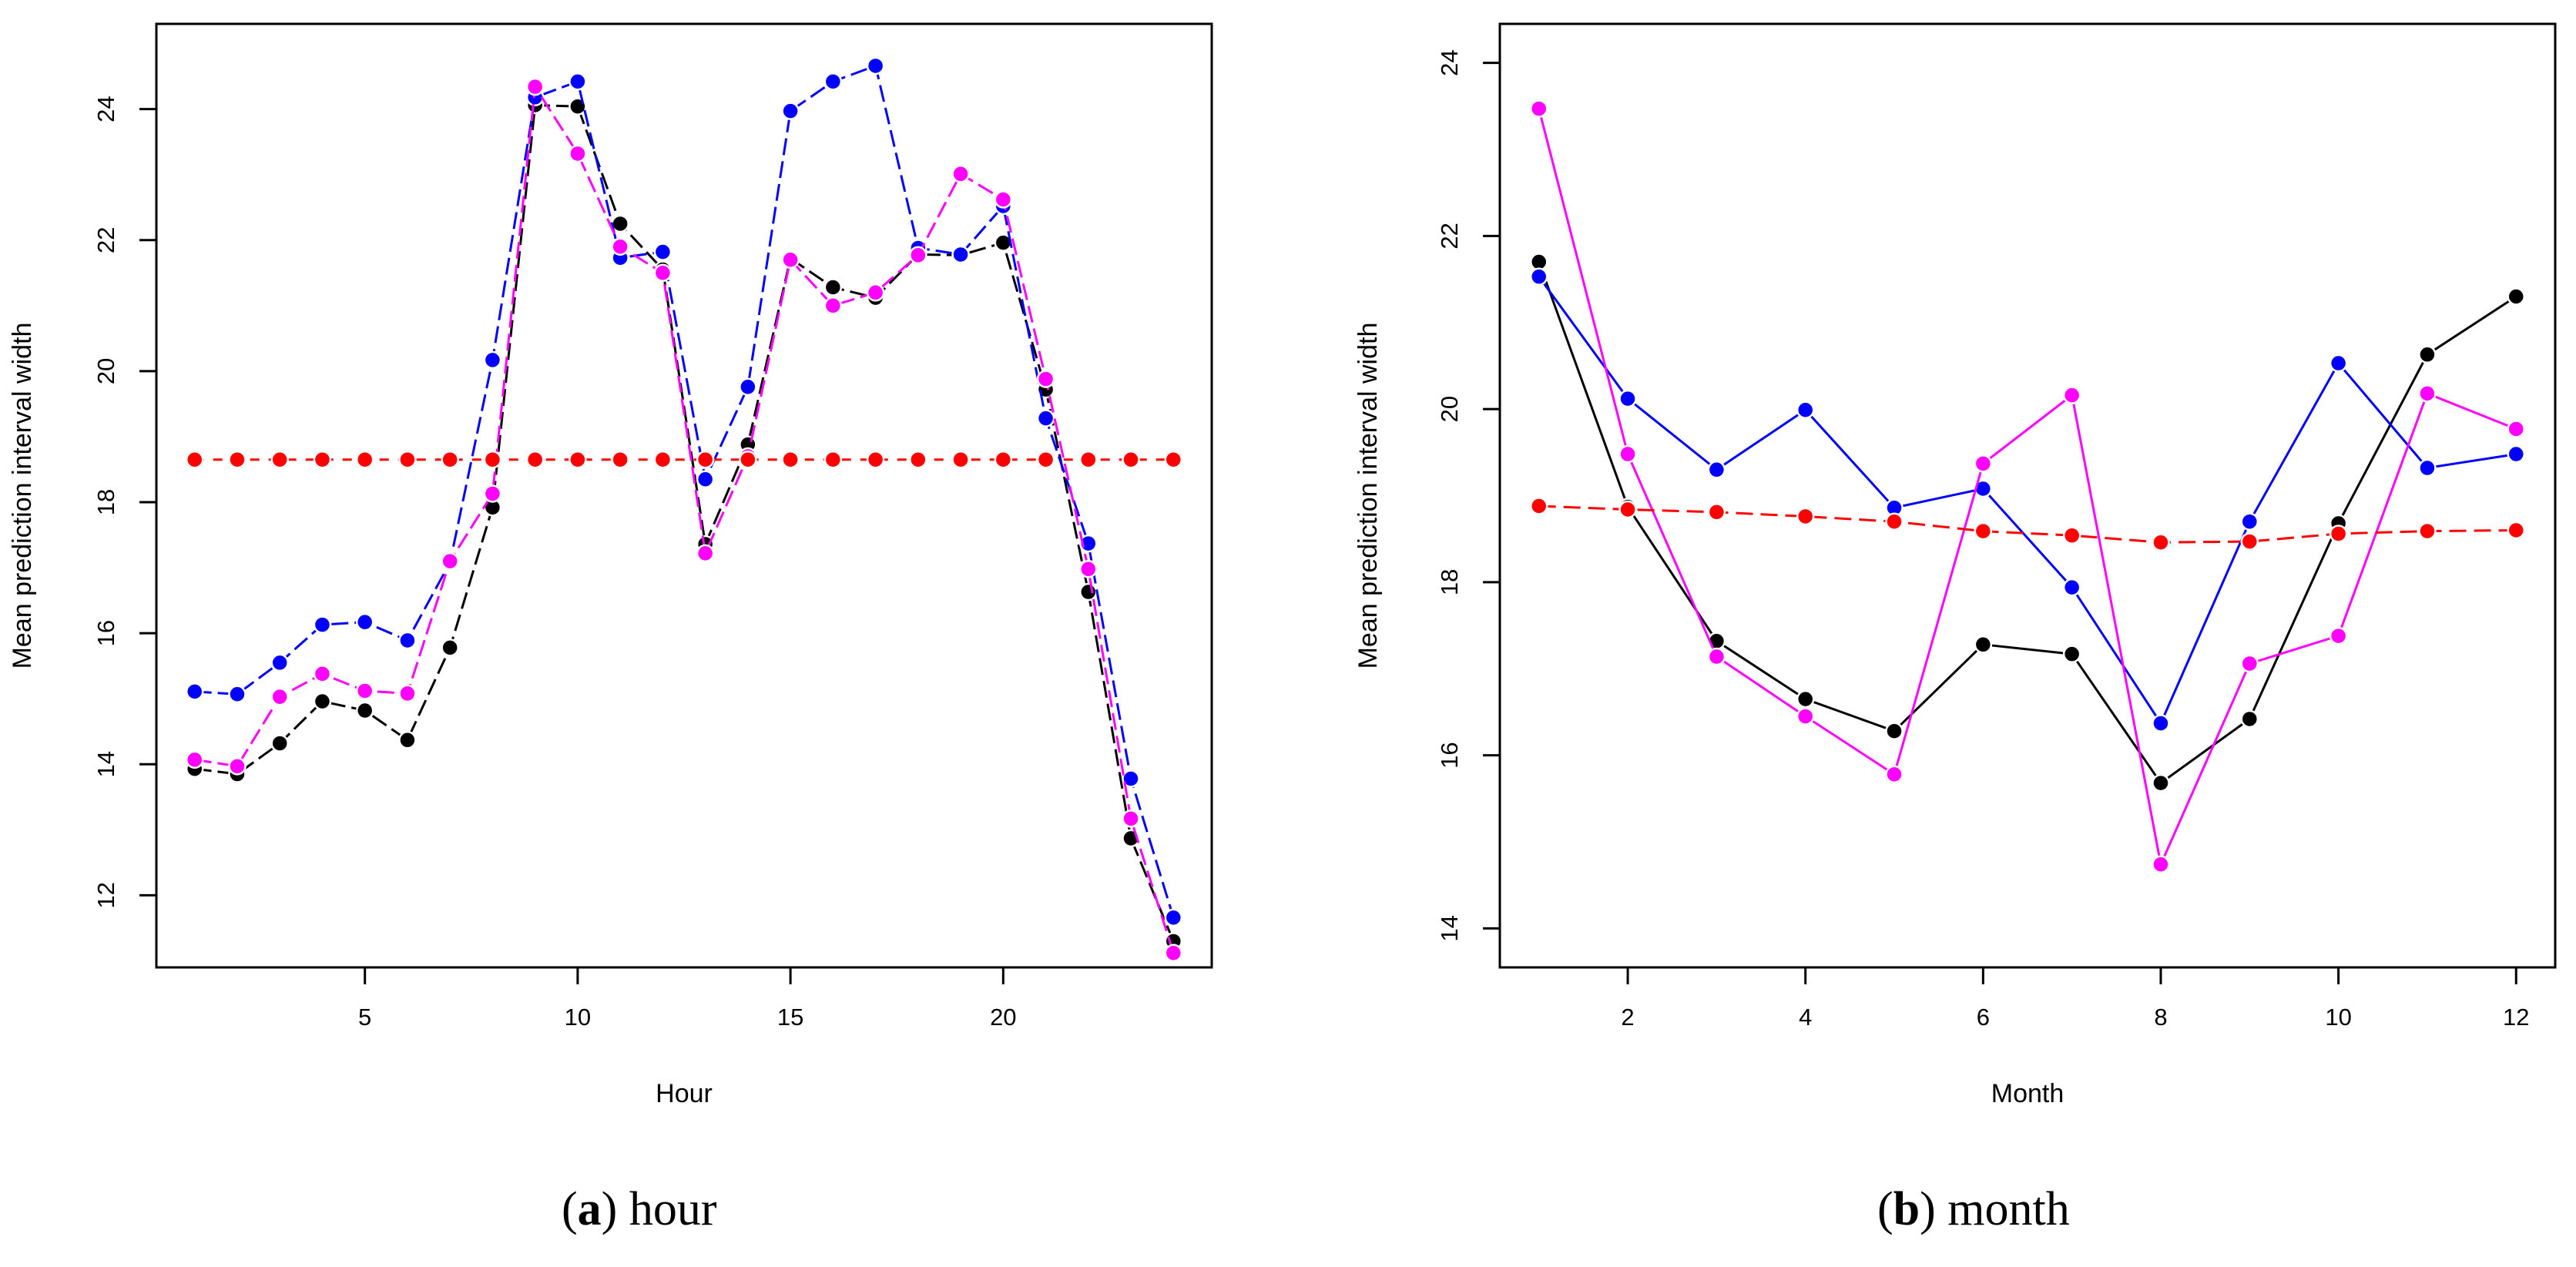 This screenshot has width=2576, height=1267. I want to click on x-tick-label: 10, so click(578, 1017).